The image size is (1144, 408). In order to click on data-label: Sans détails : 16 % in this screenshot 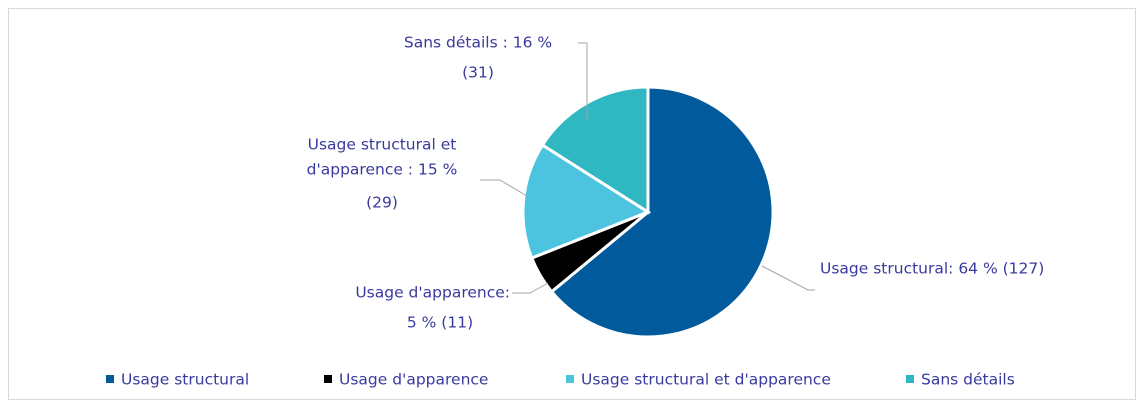, I will do `click(478, 43)`.